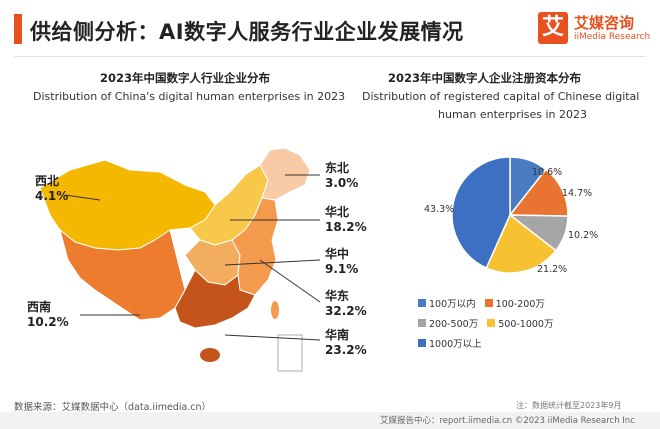 This screenshot has height=429, width=660. Describe the element at coordinates (285, 174) in the screenshot. I see `map-region-dongbei` at that location.